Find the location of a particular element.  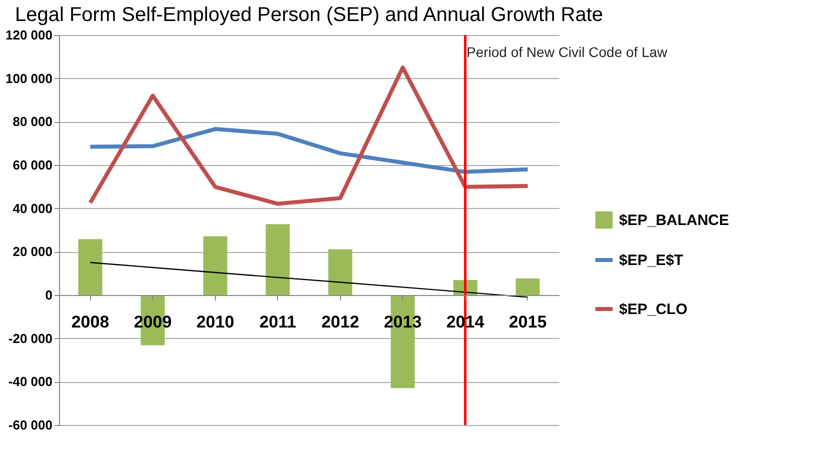

y-tick-label: 60 000 is located at coordinates (32, 165).